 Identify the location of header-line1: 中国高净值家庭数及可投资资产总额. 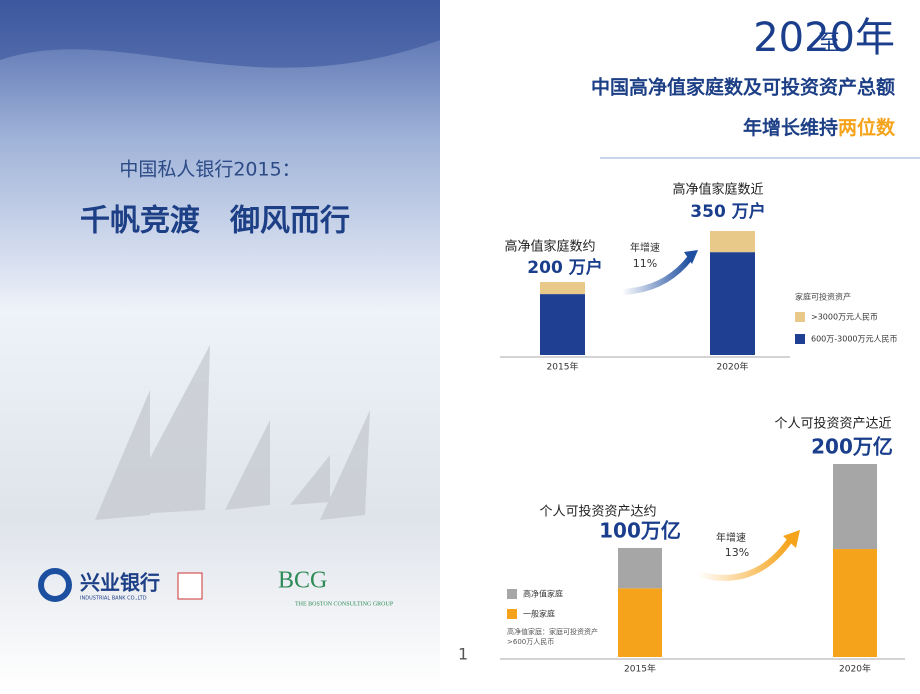
(743, 87).